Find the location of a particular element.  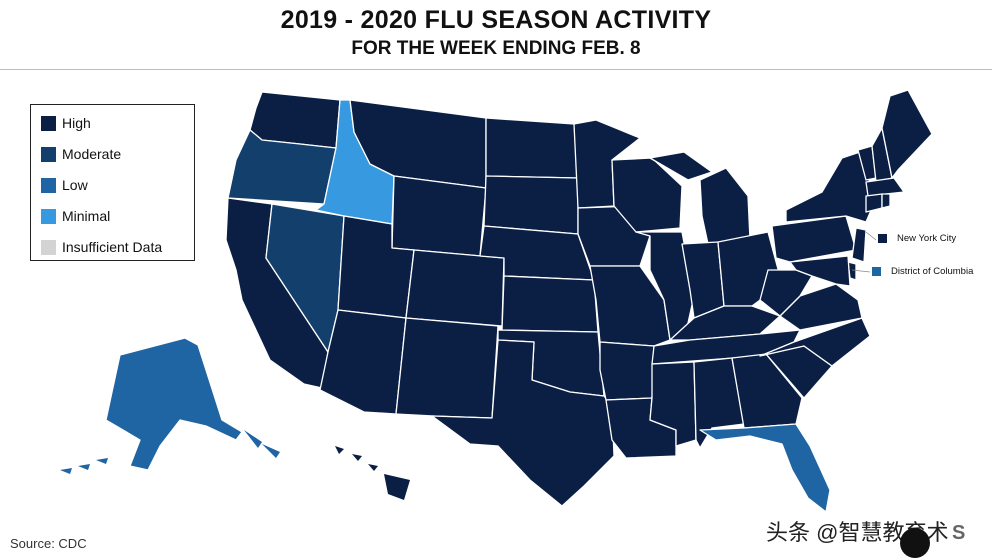

legend-swatch-insufficient is located at coordinates (48, 247).